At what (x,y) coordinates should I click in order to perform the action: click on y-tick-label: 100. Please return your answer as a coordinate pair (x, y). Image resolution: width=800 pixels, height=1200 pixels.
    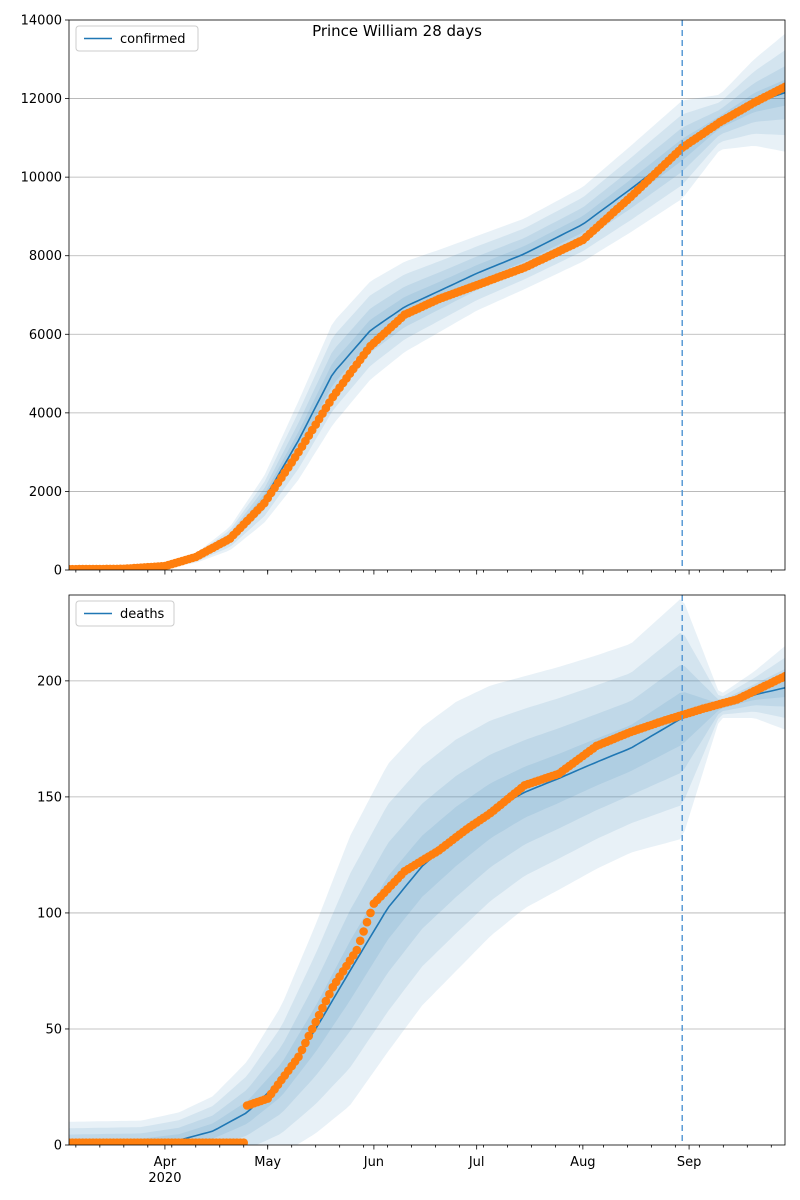
    Looking at the image, I should click on (49, 913).